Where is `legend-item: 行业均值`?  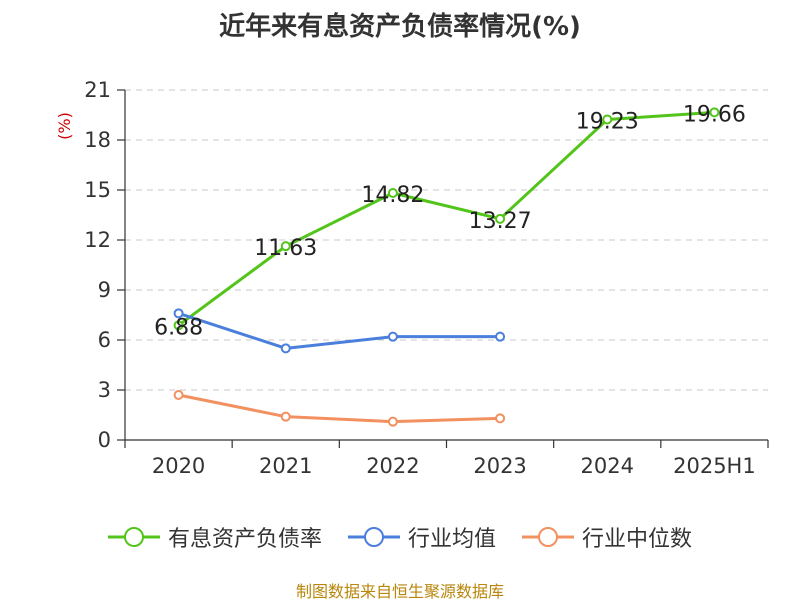
legend-item: 行业均值 is located at coordinates (421, 537).